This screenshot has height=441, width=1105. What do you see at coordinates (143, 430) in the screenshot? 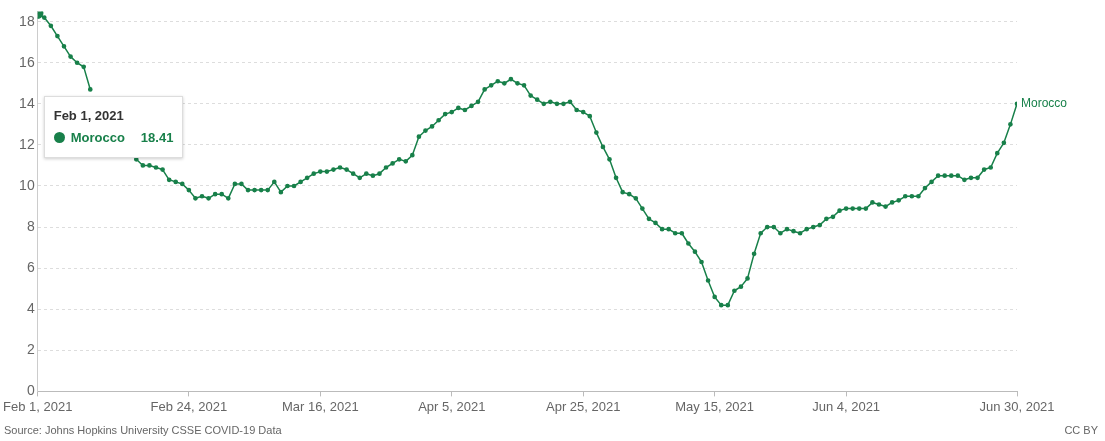
I see `source-note: Source: Johns Hopkins University CSSE COVID-19 Data` at bounding box center [143, 430].